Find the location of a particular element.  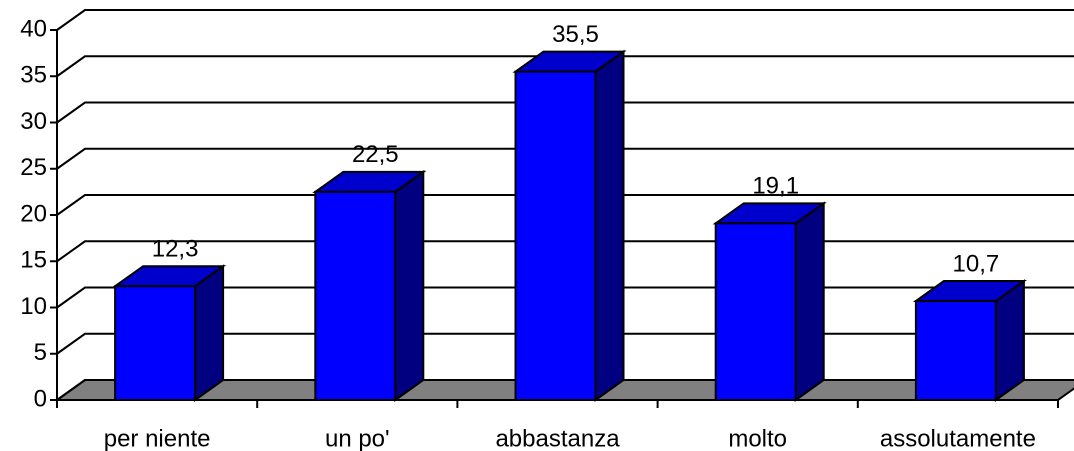

value-label: 22,5 is located at coordinates (375, 154).